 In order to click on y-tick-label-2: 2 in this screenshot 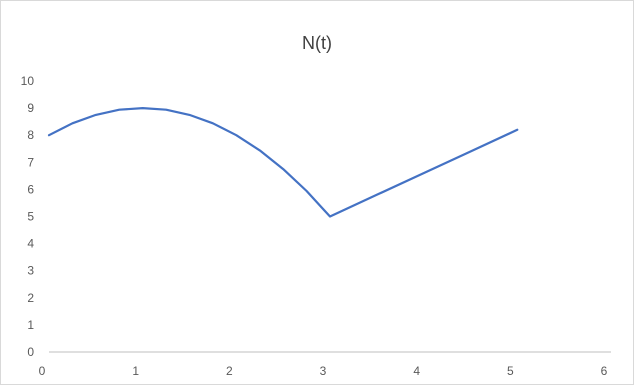, I will do `click(30, 298)`.